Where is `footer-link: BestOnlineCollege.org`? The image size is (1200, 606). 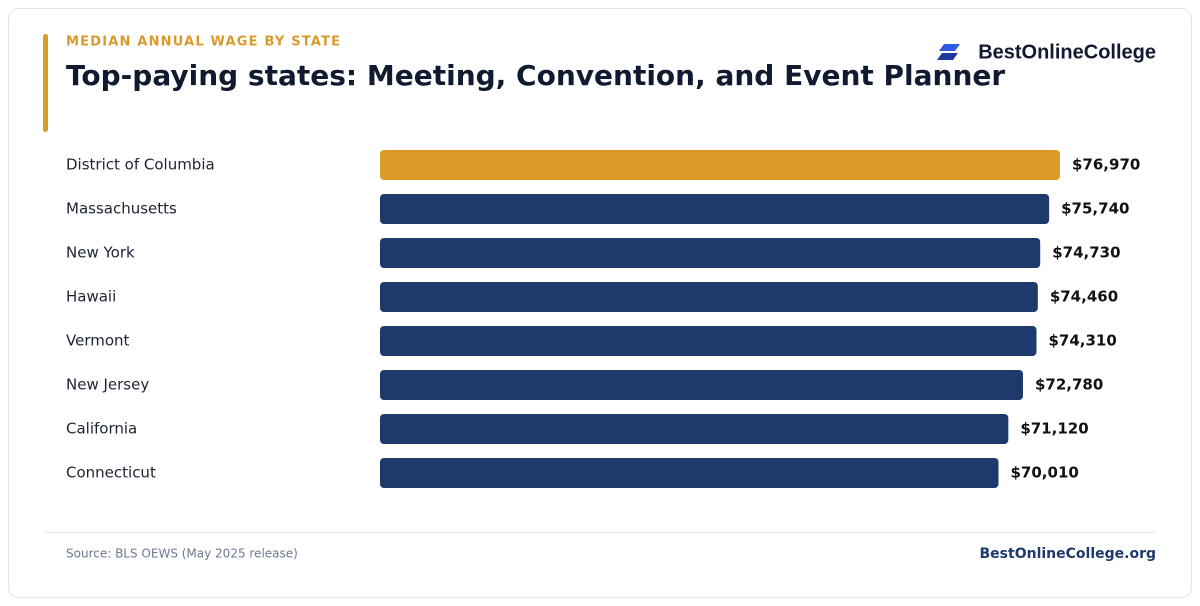 footer-link: BestOnlineCollege.org is located at coordinates (1068, 554).